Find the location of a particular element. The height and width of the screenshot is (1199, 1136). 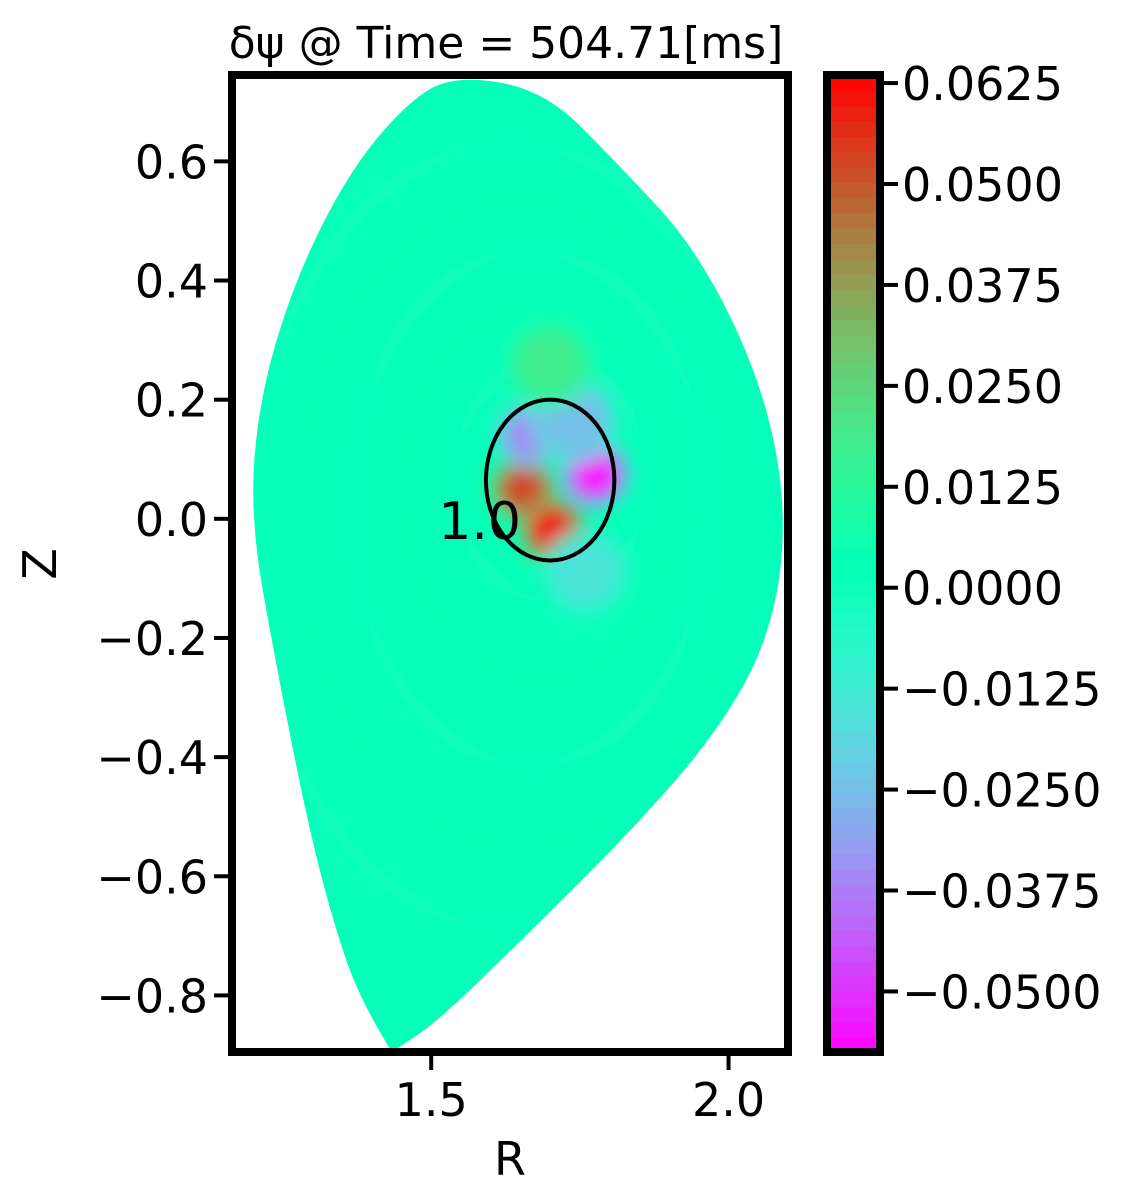

colorbar-frame is located at coordinates (853, 563).